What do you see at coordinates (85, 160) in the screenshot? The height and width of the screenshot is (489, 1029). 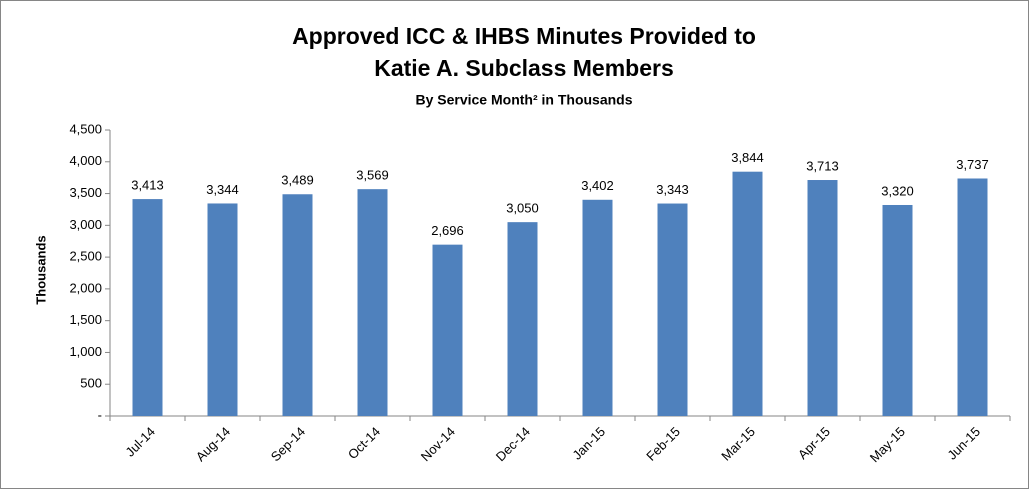 I see `y-tick-label: 4,000` at bounding box center [85, 160].